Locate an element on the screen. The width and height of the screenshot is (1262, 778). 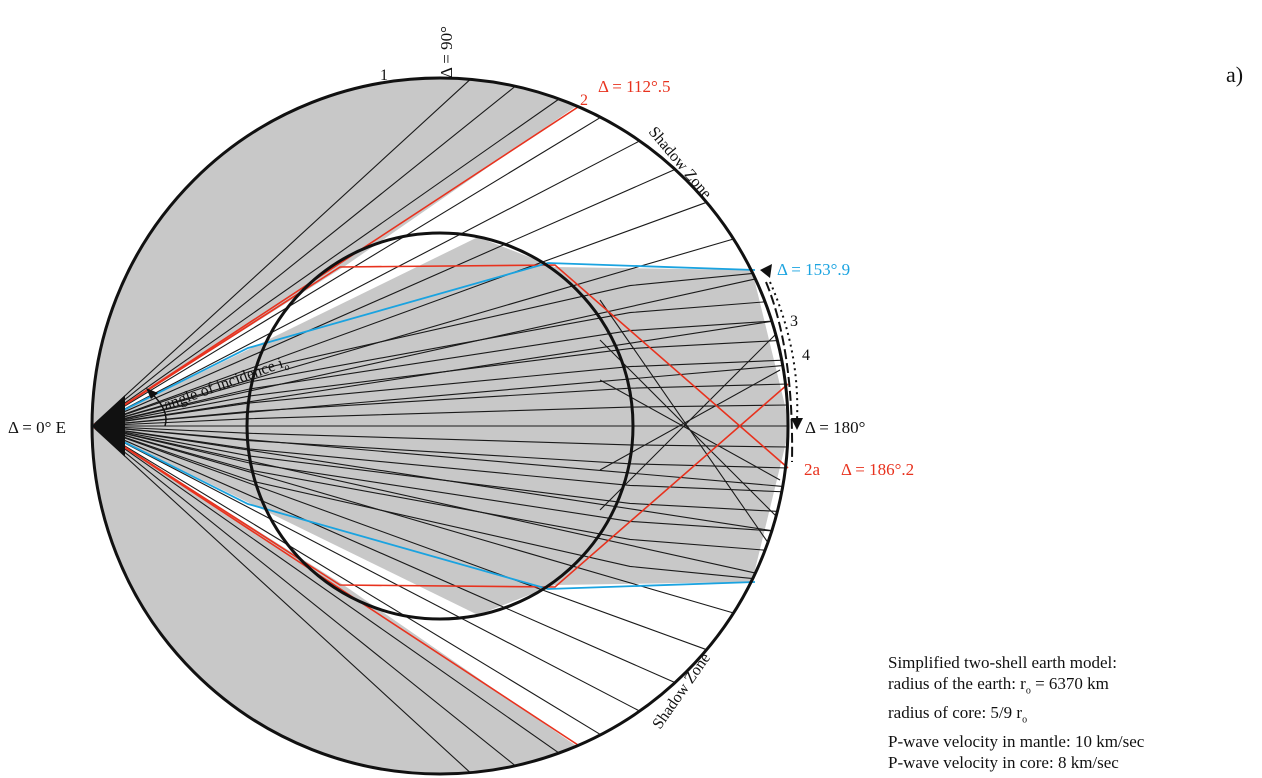
legend-title: Simplified two-shell earth model: is located at coordinates (1002, 662).